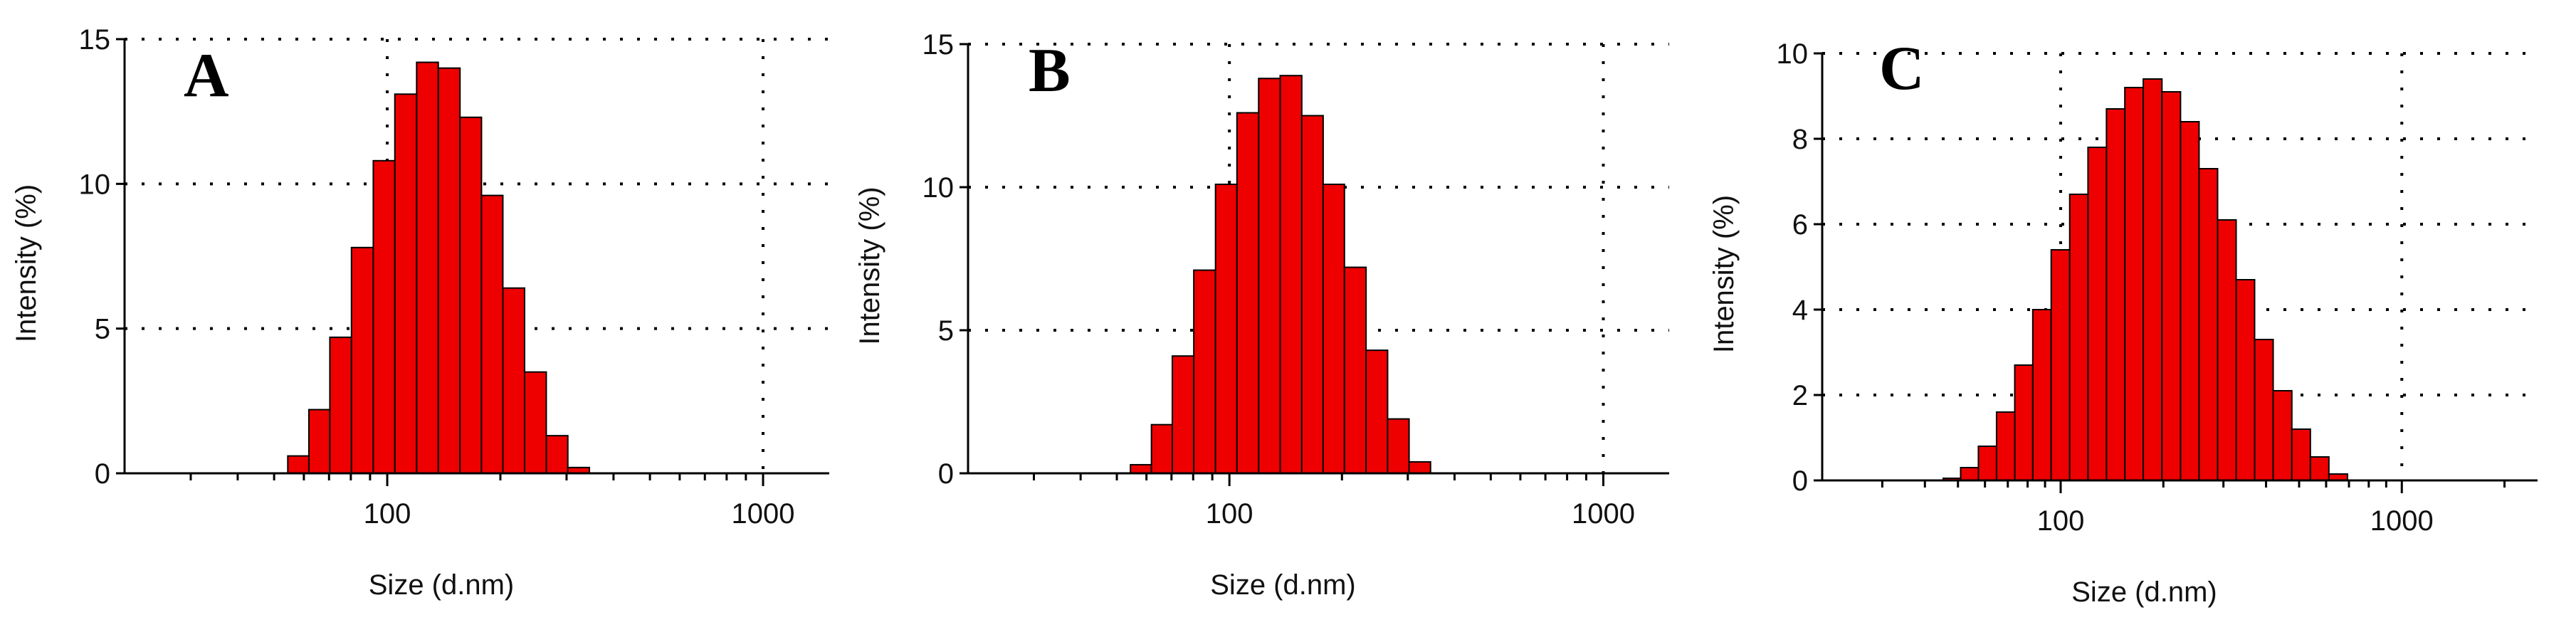  Describe the element at coordinates (207, 75) in the screenshot. I see `panel-label: A` at that location.